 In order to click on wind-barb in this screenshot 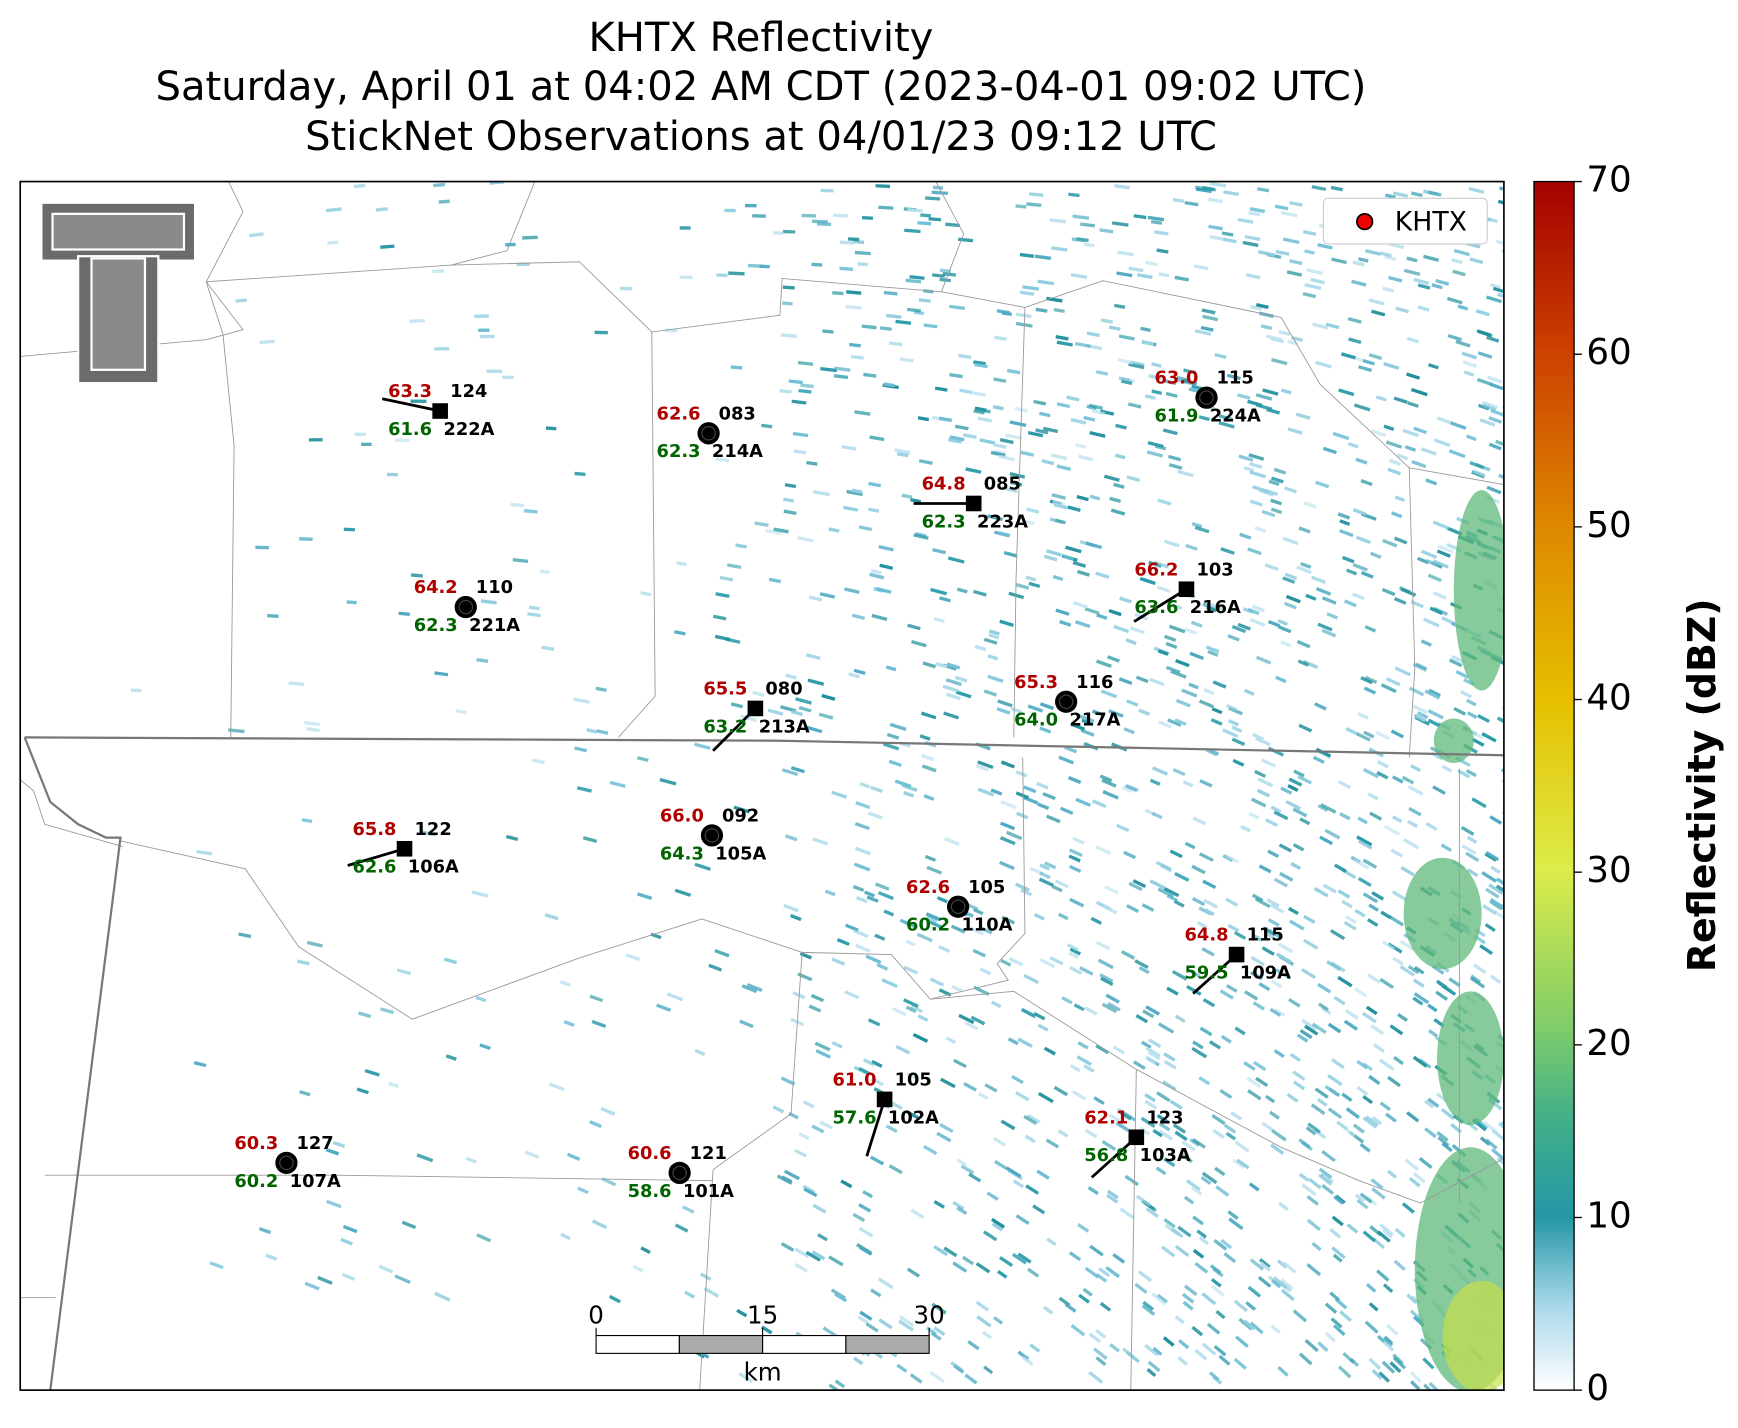, I will do `click(376, 857)`.